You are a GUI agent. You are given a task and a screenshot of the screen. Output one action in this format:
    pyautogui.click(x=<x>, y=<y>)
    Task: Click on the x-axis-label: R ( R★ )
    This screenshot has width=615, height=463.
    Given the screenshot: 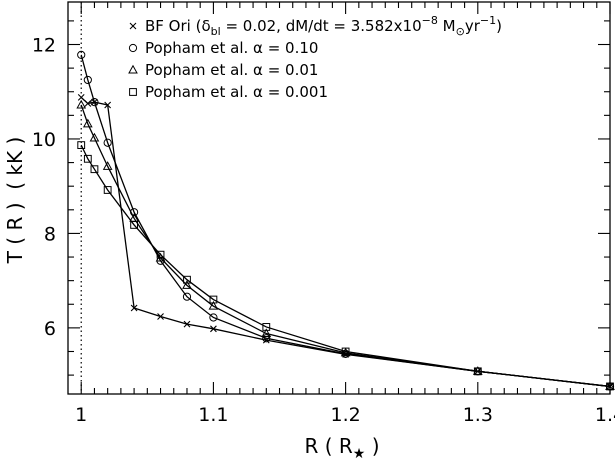 What is the action you would take?
    pyautogui.click(x=341, y=448)
    